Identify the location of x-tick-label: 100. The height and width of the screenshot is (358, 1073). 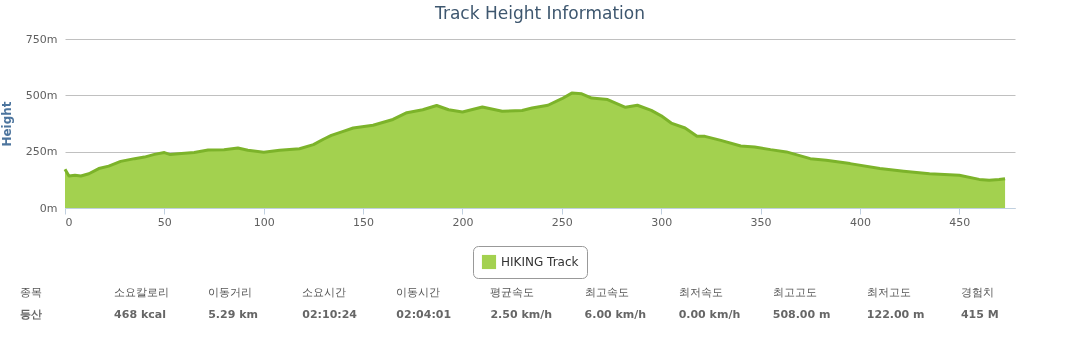
(264, 222).